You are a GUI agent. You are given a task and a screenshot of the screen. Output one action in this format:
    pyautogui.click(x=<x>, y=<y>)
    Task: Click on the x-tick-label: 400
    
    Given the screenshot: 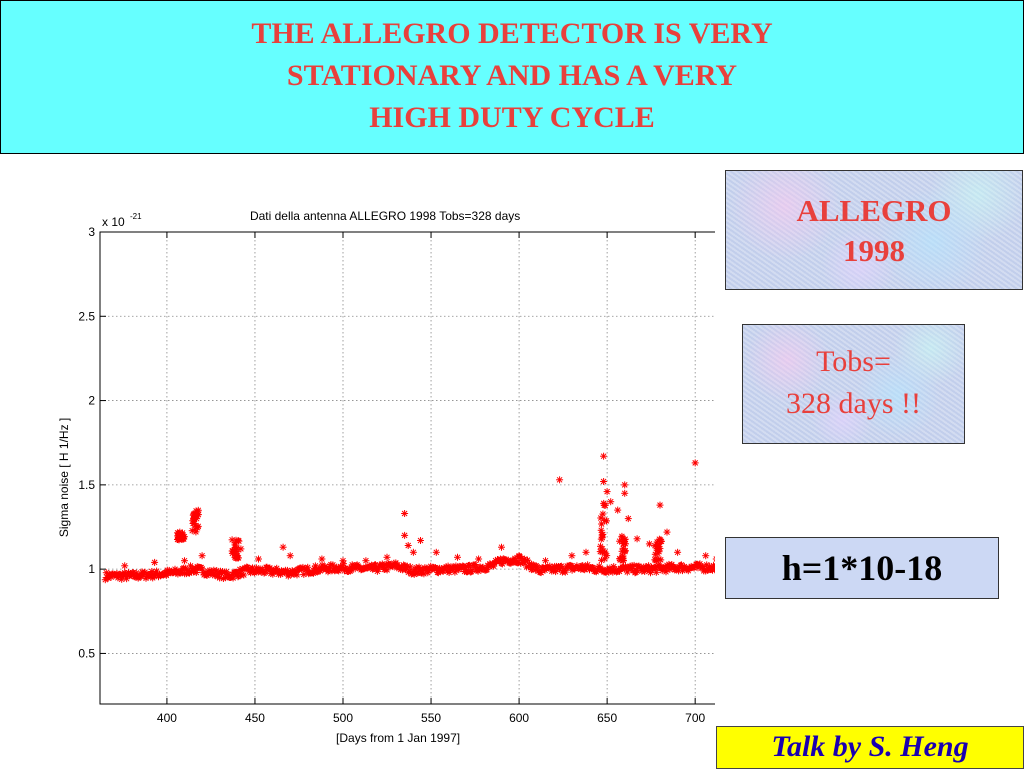 What is the action you would take?
    pyautogui.click(x=167, y=718)
    